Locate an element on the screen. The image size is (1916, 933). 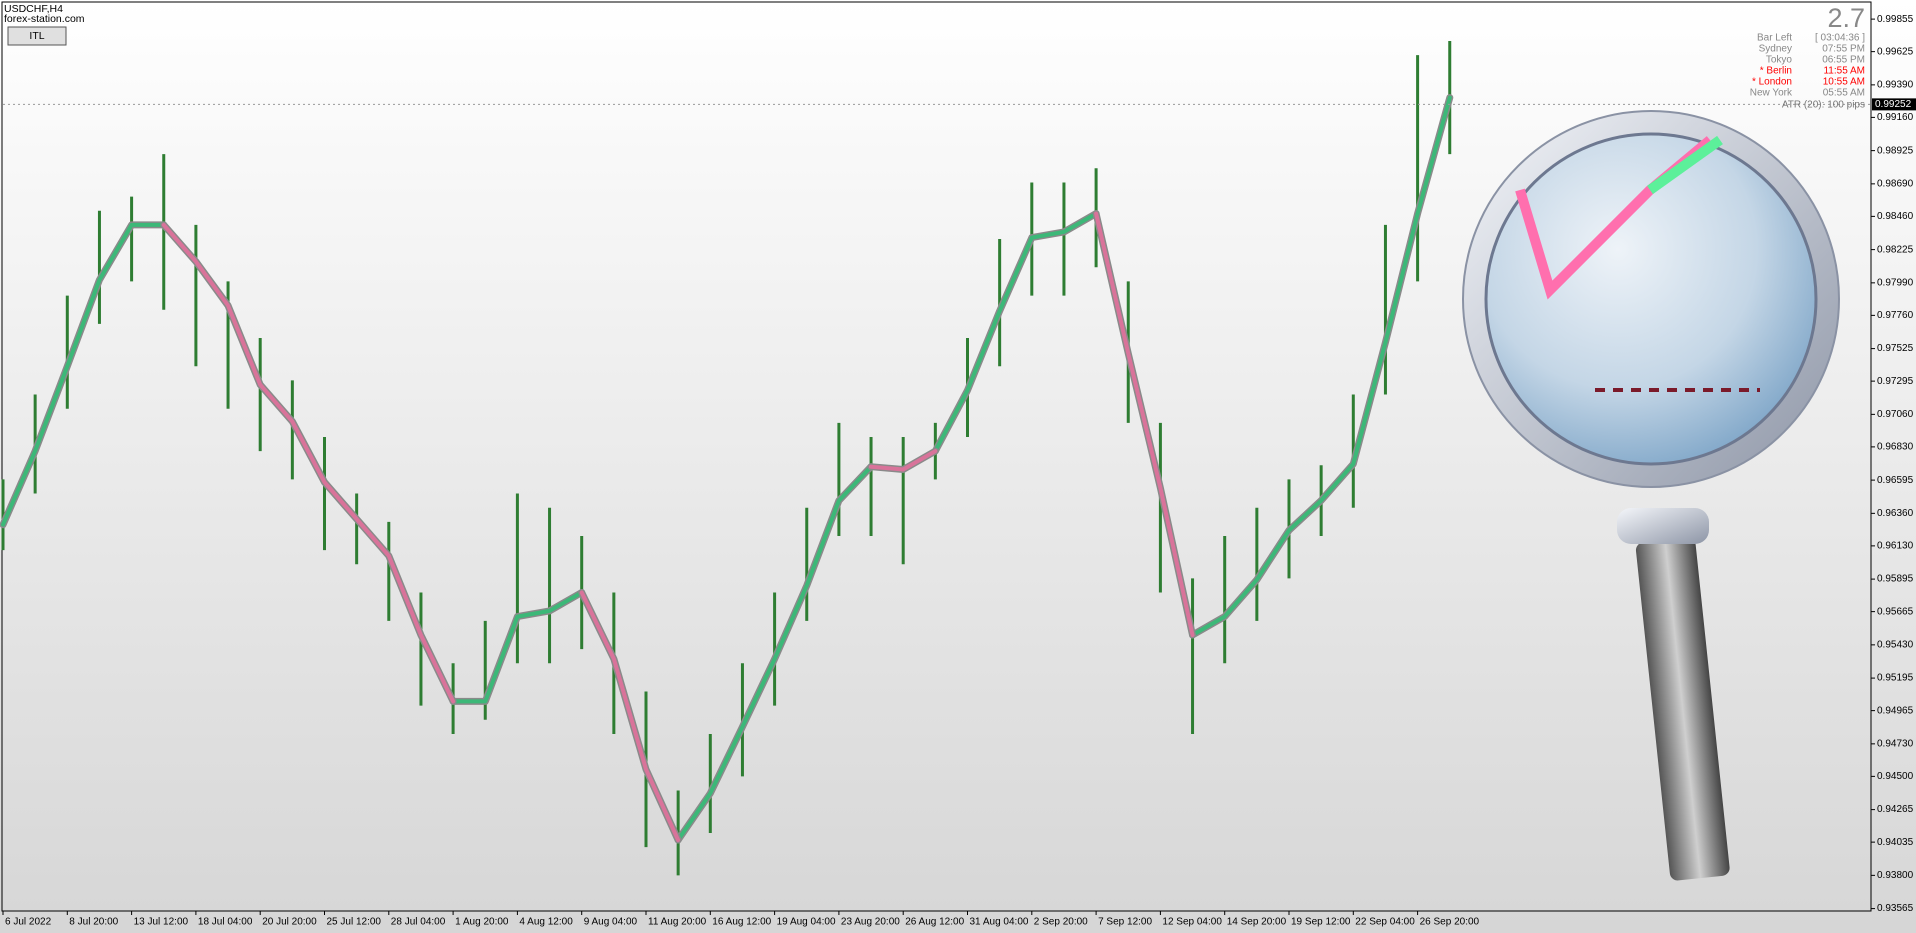
info-label: * London is located at coordinates (1772, 82).